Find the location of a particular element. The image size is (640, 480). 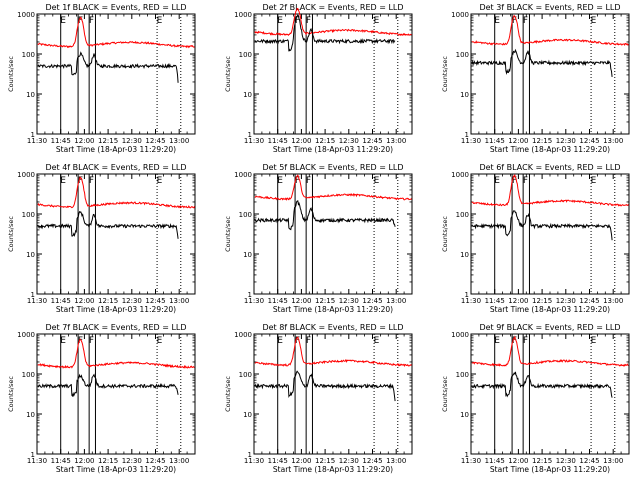

panel-title: Det 8f BLACK = Events, RED = LLD is located at coordinates (332, 327).